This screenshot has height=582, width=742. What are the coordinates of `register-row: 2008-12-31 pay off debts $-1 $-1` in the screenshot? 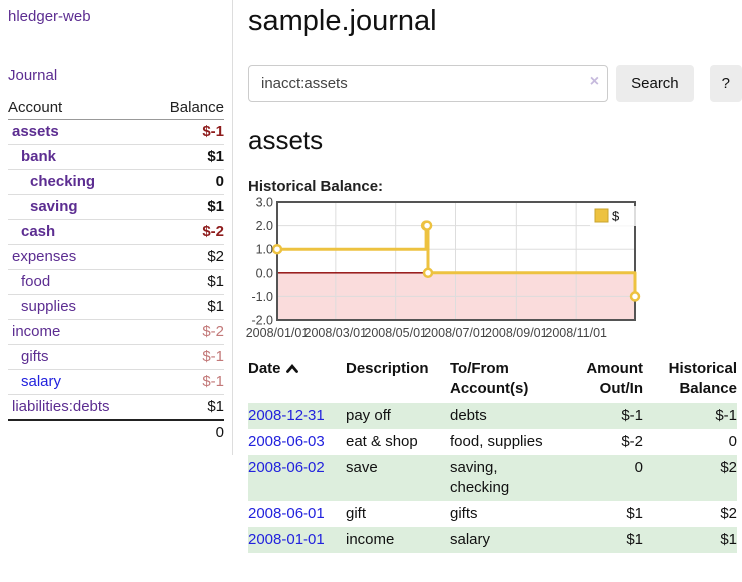 It's located at (492, 416).